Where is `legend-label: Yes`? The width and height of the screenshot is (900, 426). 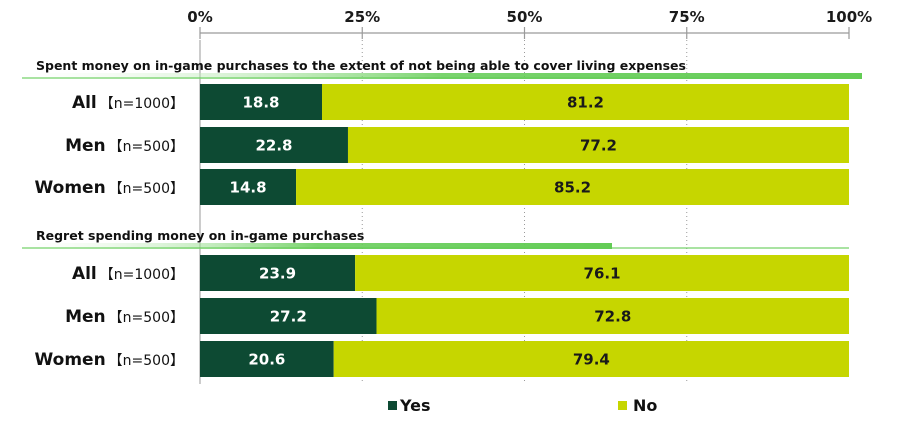 legend-label: Yes is located at coordinates (415, 405).